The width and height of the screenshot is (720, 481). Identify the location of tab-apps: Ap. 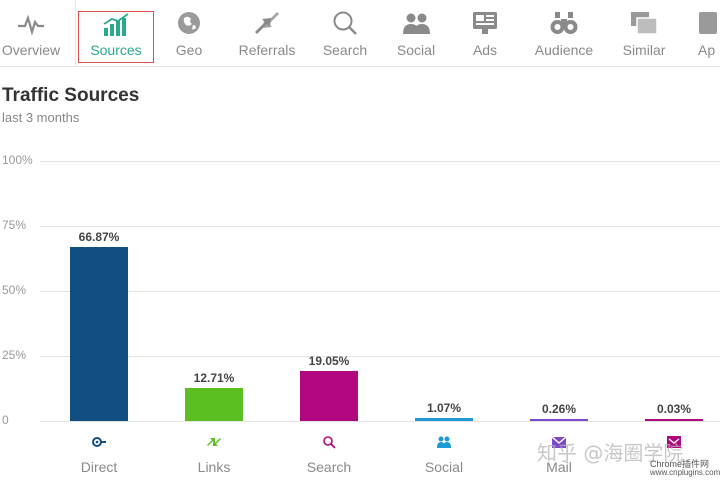
(705, 33).